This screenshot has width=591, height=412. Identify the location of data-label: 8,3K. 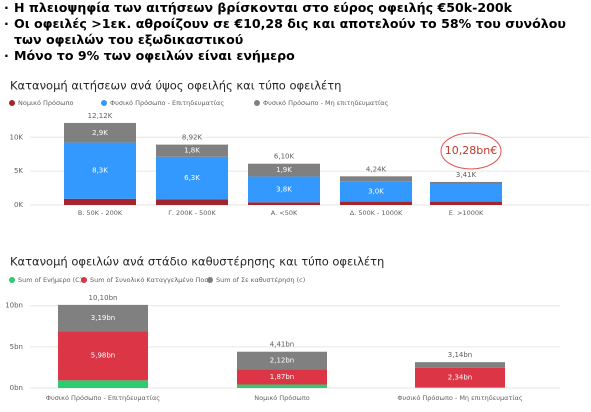
(100, 171).